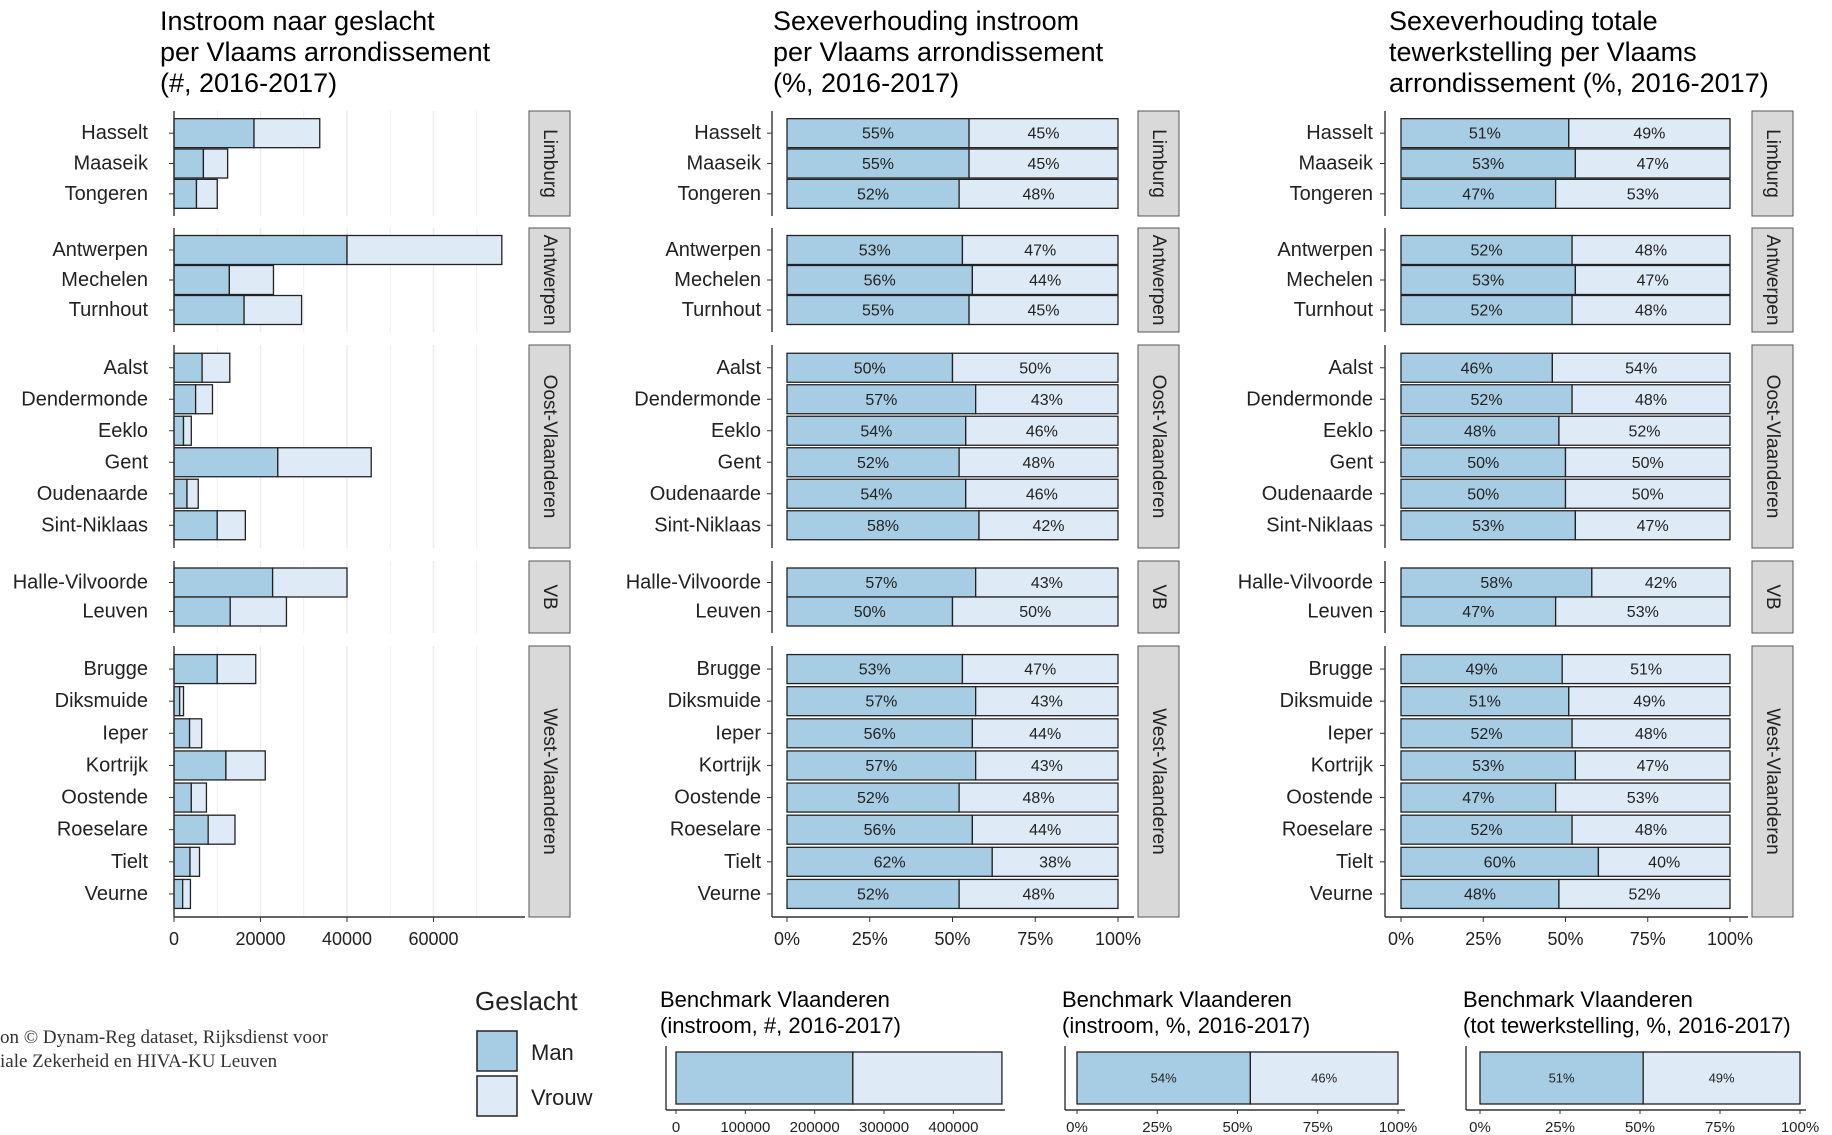  I want to click on data-label-man-tongeren: 47%, so click(1478, 194).